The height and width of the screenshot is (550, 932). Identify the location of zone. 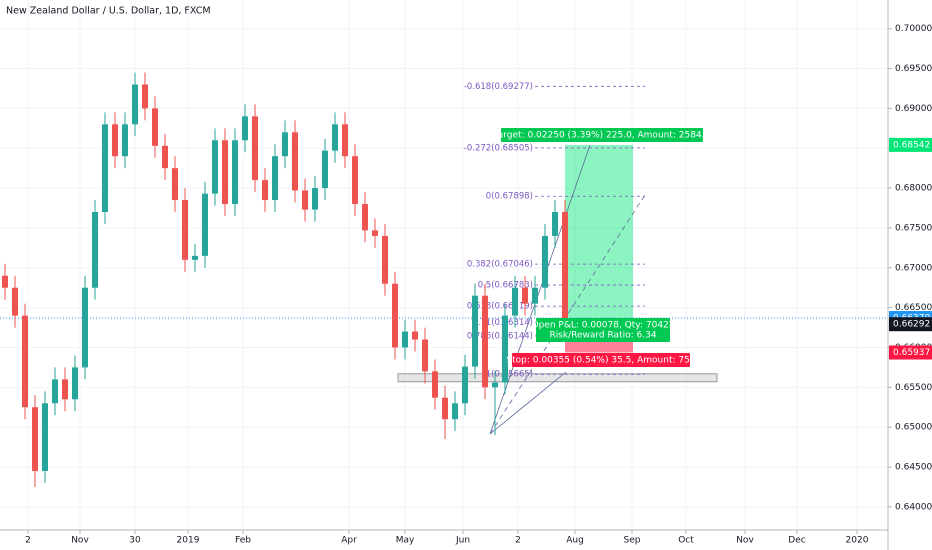
(557, 378).